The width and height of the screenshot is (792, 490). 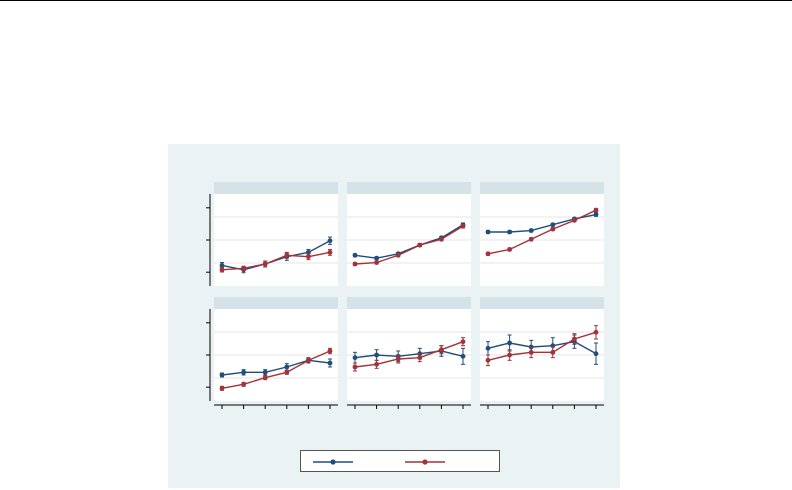 I want to click on top-rule, so click(x=396, y=0).